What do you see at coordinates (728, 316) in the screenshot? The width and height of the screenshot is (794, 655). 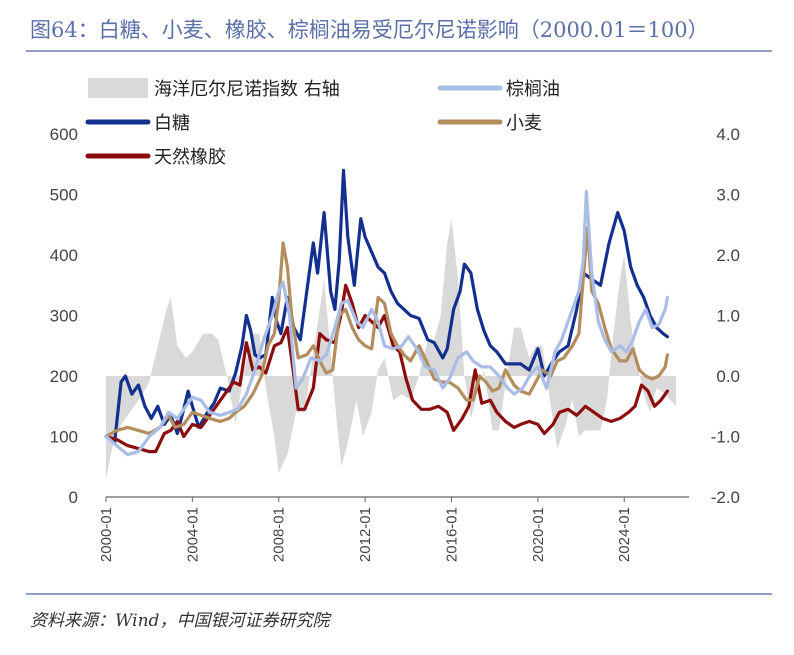 I see `y2-tick-label: 1.0` at bounding box center [728, 316].